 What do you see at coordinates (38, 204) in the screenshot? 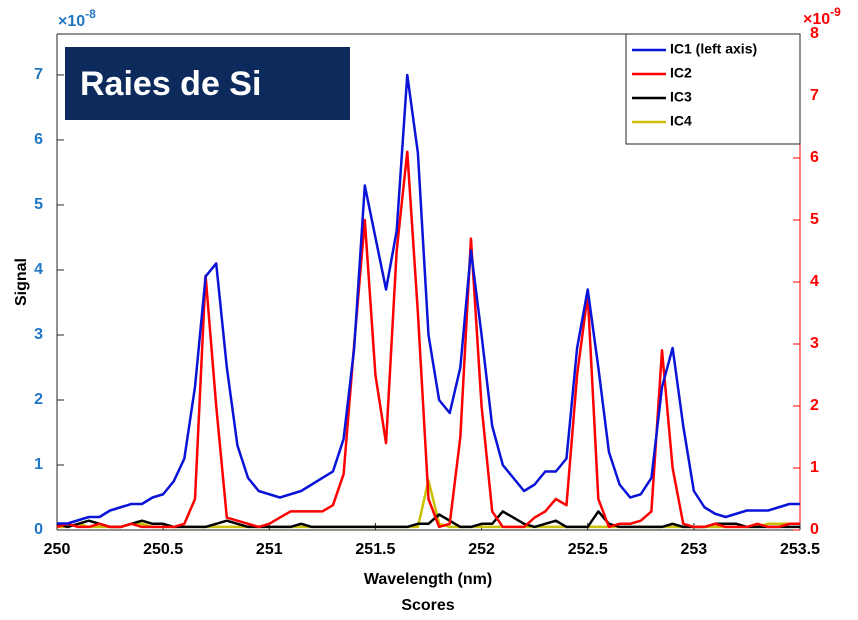
I see `y-tick-label: 5` at bounding box center [38, 204].